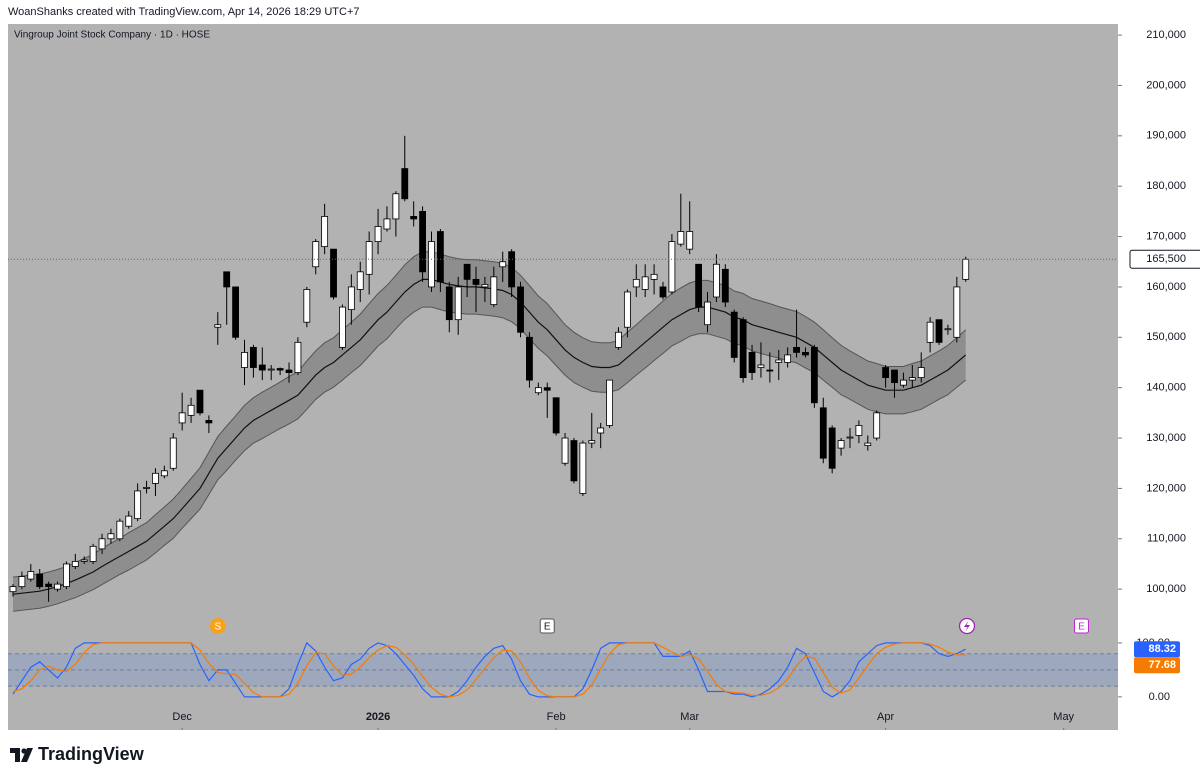  Describe the element at coordinates (1063, 717) in the screenshot. I see `x-tick-label: May` at that location.